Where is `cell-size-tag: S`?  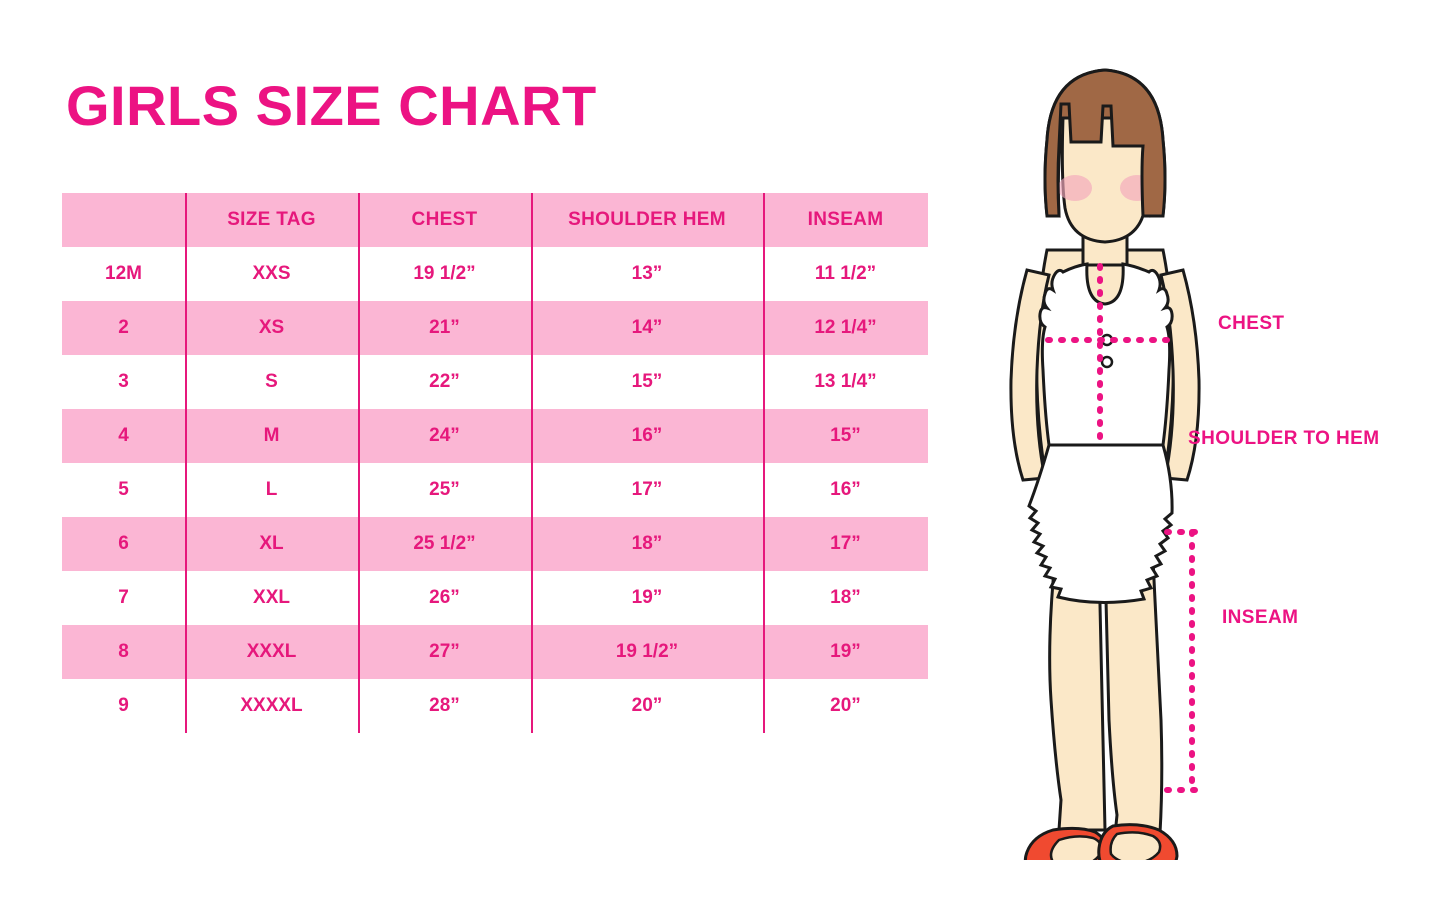 cell-size-tag: S is located at coordinates (271, 382).